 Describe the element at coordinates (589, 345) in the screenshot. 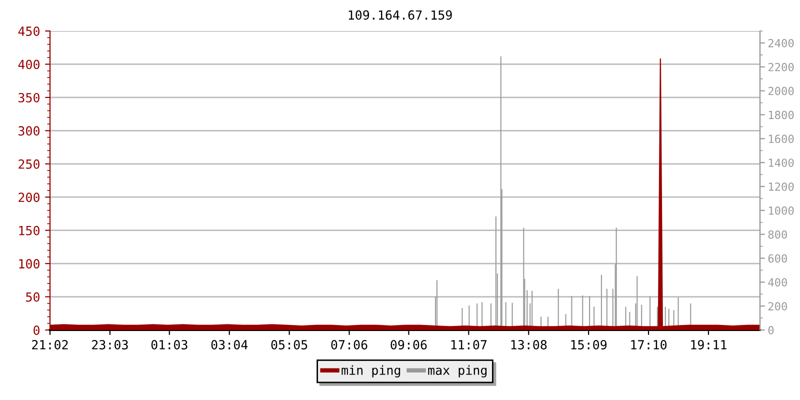

I see `x-tick-label: 15:09` at that location.